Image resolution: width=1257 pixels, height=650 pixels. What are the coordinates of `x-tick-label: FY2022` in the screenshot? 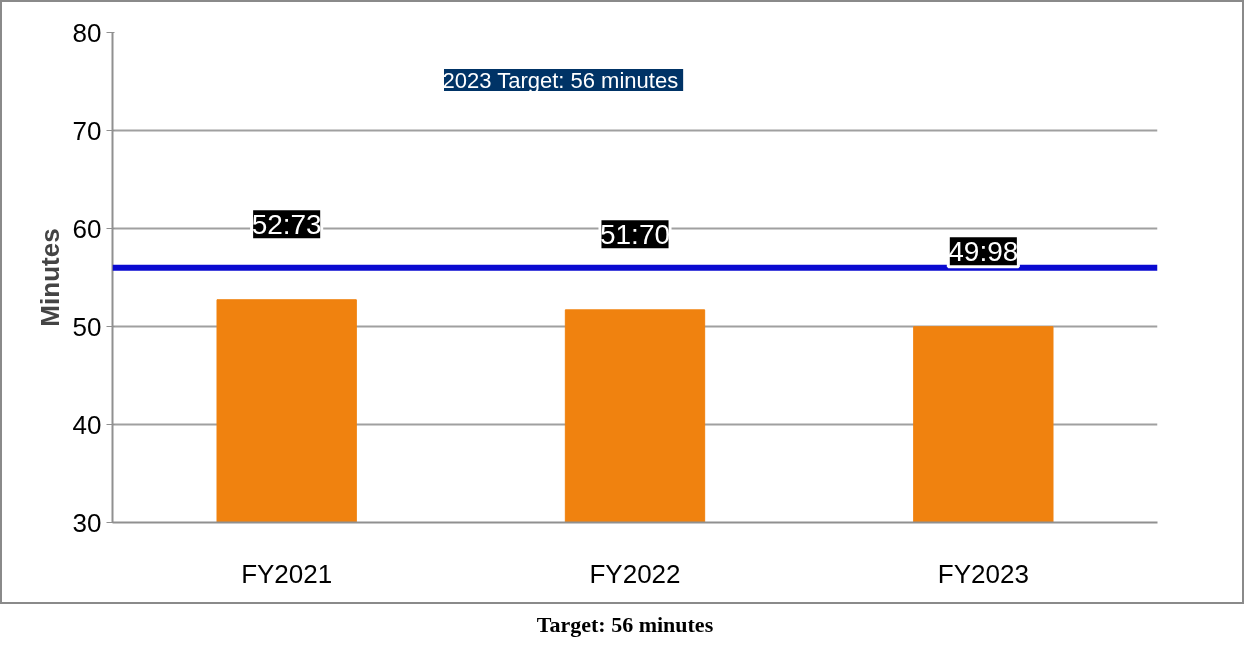 It's located at (635, 573).